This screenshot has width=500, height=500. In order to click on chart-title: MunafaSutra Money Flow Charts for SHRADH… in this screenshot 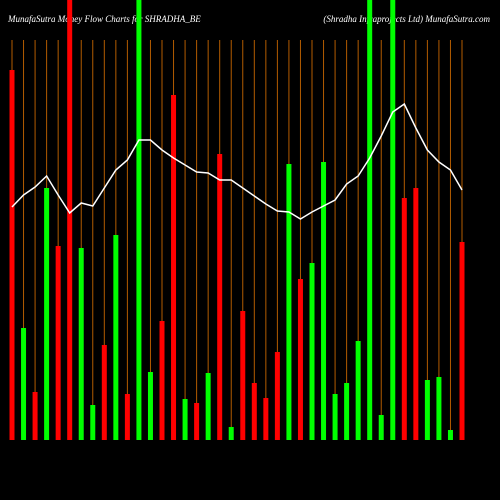, I will do `click(104, 19)`.